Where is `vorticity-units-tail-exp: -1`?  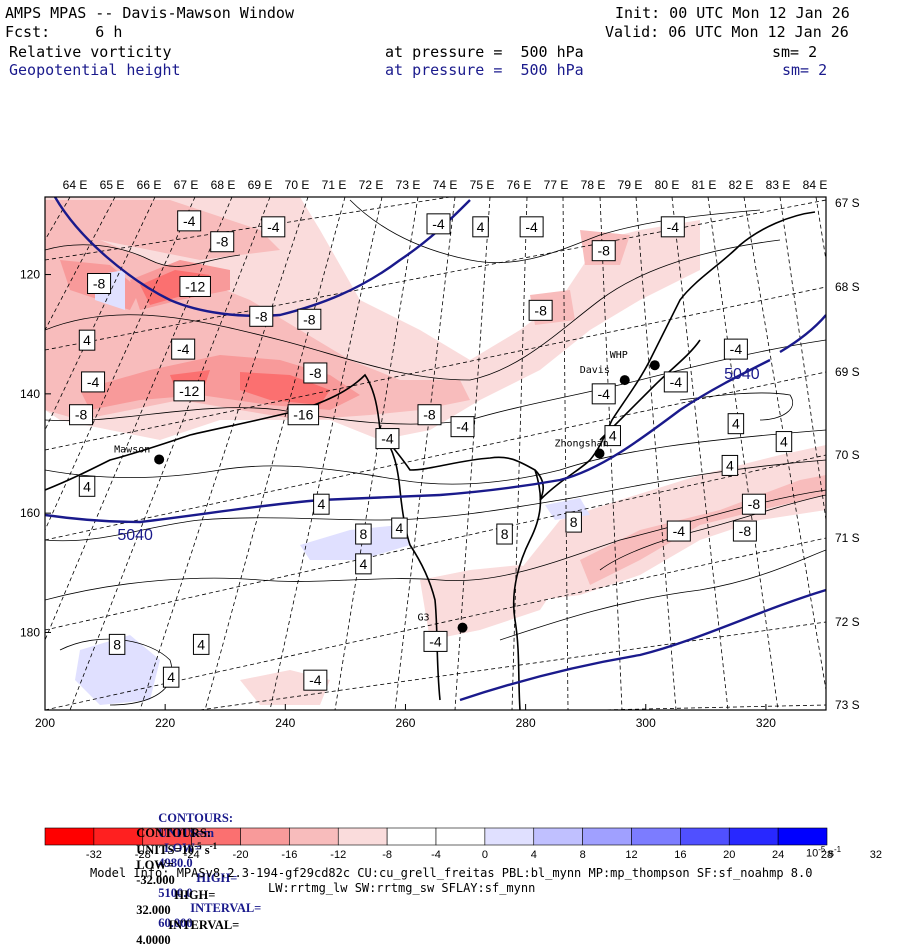 vorticity-units-tail-exp: -1 is located at coordinates (213, 846).